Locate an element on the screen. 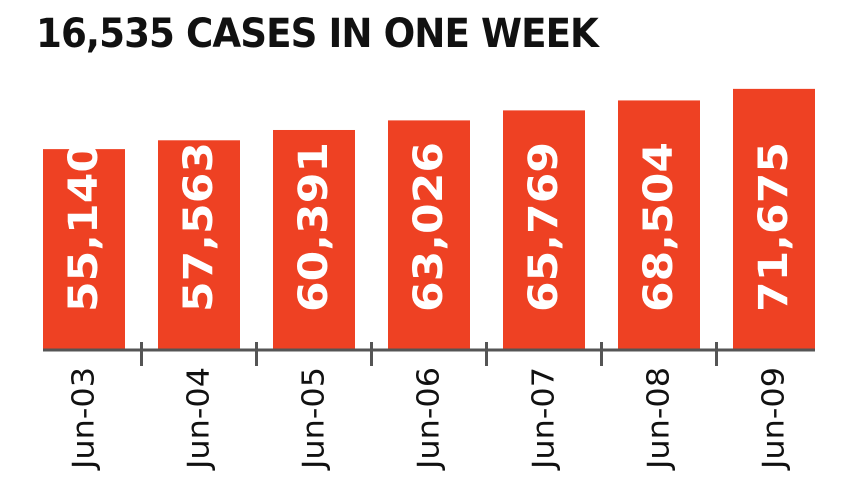  x-tick-label: Jun-04 is located at coordinates (199, 419).